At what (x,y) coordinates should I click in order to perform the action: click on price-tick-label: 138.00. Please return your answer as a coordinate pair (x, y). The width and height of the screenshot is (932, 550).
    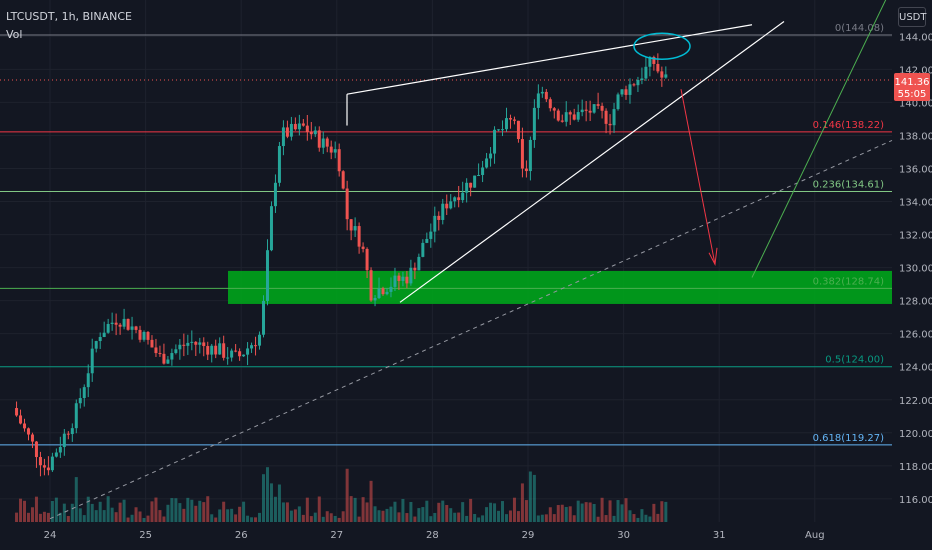
    Looking at the image, I should click on (915, 136).